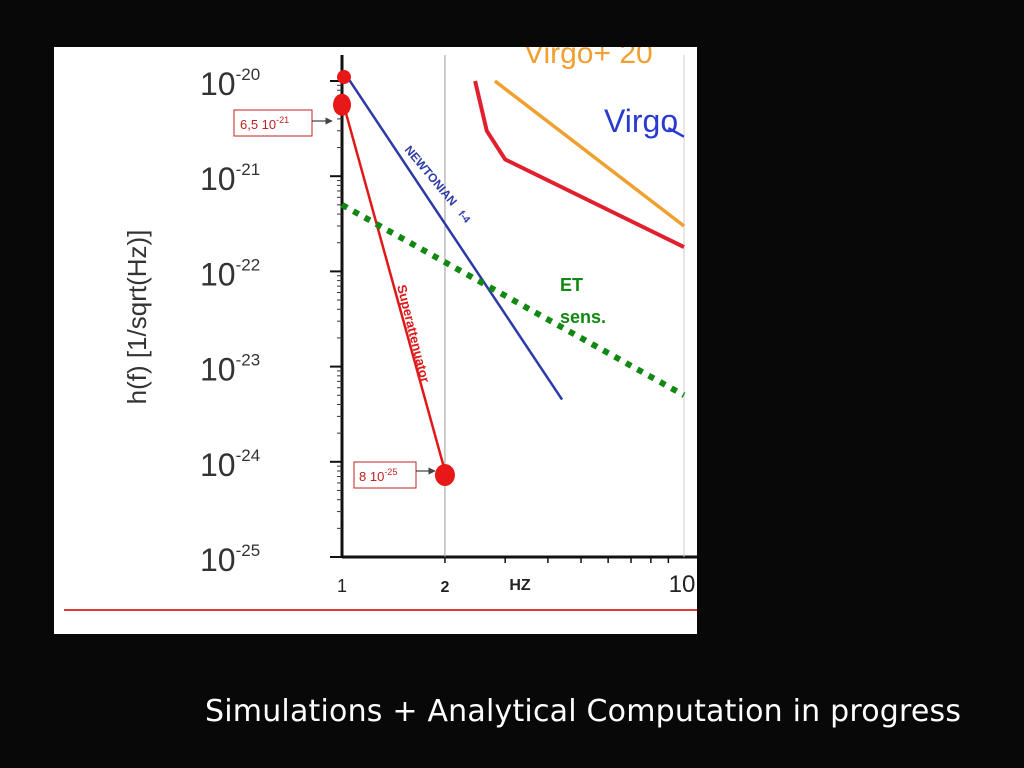  I want to click on callout-box-bottom, so click(385, 475).